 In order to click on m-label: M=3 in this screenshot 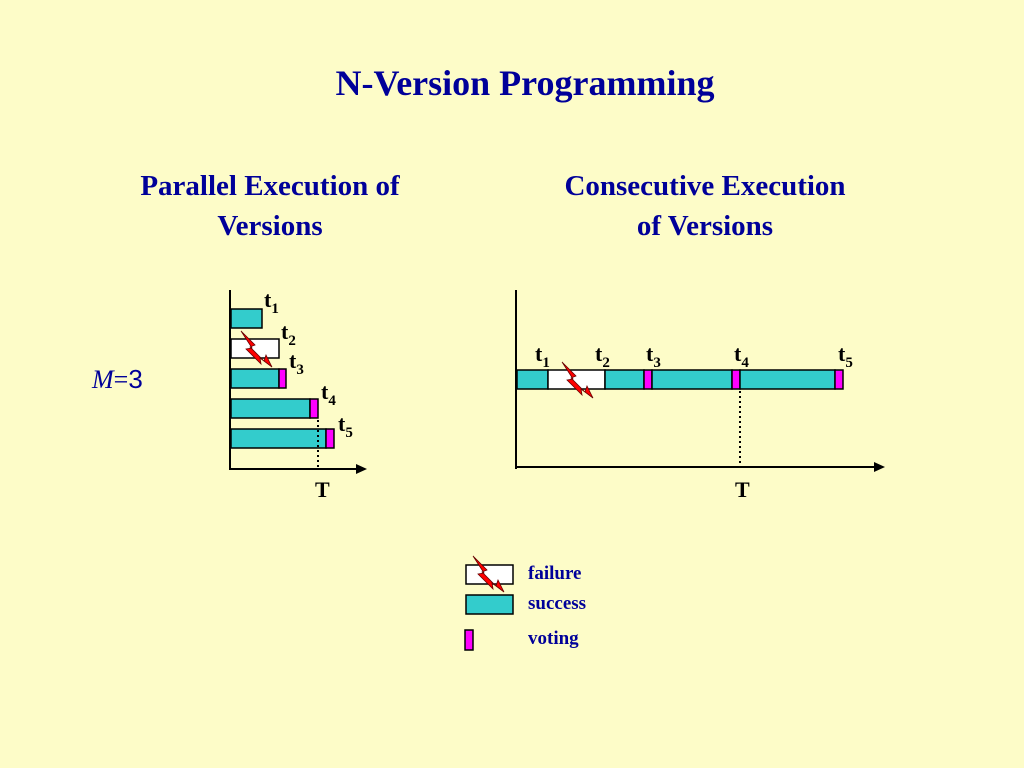, I will do `click(117, 379)`.